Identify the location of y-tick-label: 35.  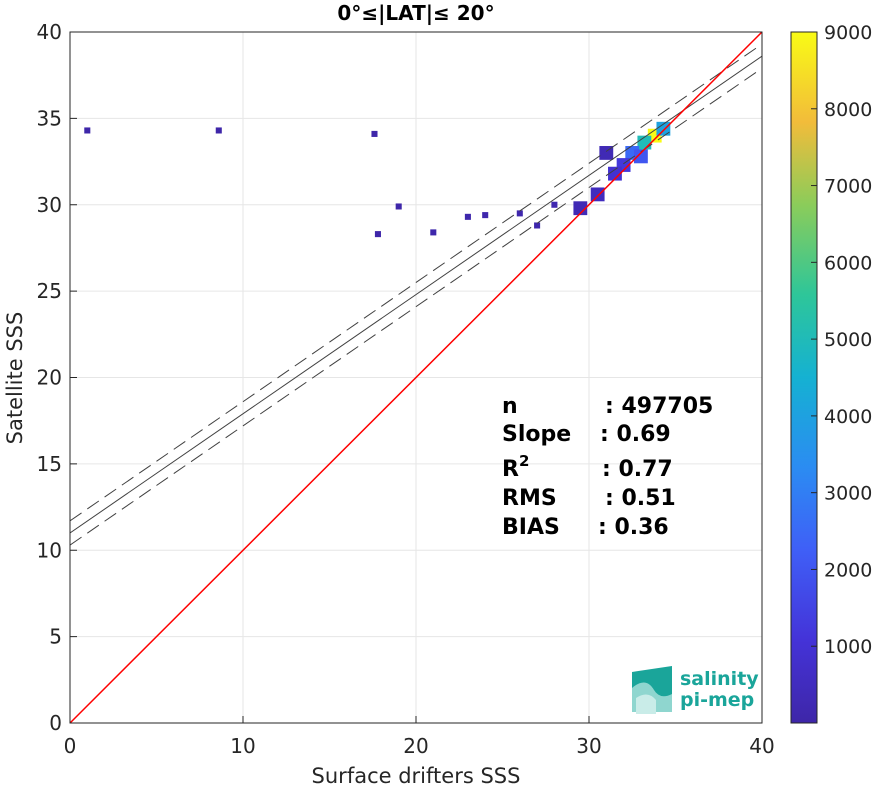
(49, 118).